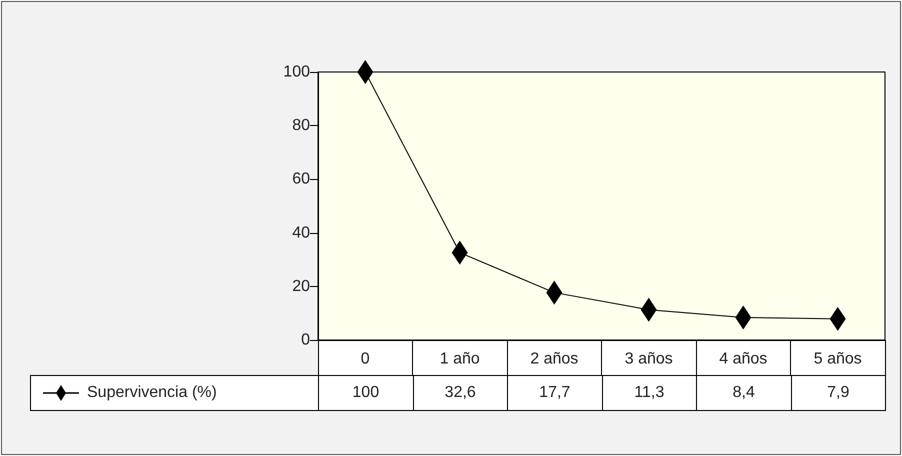 The image size is (902, 456). Describe the element at coordinates (743, 359) in the screenshot. I see `x-tick-label: 4 años` at that location.